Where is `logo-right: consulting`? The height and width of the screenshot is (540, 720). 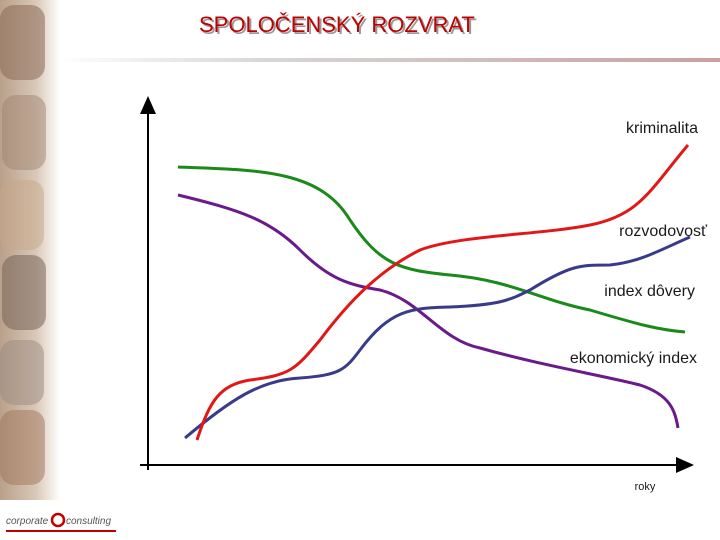
logo-right: consulting is located at coordinates (88, 521).